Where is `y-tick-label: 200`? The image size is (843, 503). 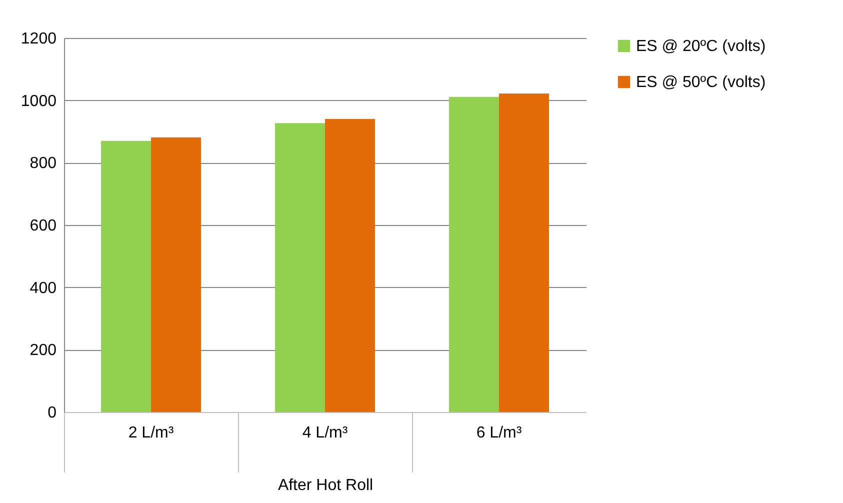 y-tick-label: 200 is located at coordinates (43, 351).